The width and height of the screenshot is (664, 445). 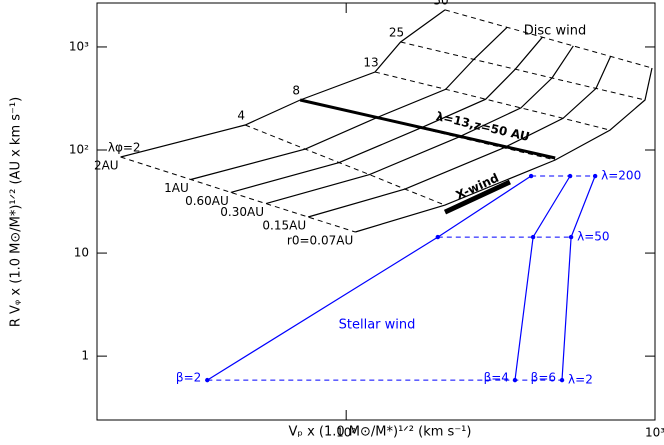 What do you see at coordinates (241, 115) in the screenshot?
I see `lambda-label: 4` at bounding box center [241, 115].